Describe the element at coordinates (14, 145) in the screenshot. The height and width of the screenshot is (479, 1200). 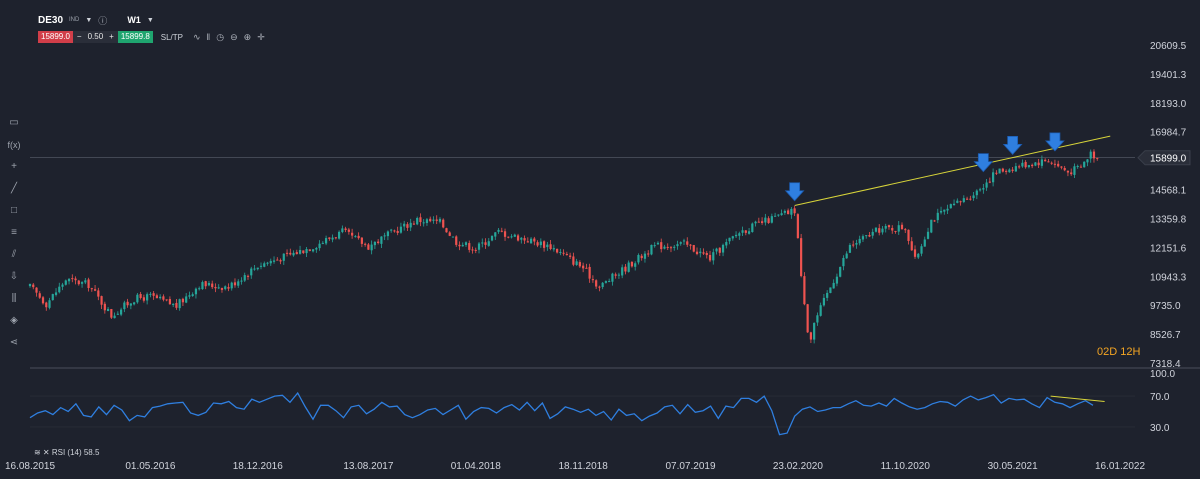
I see `function-icon: f(x)` at that location.